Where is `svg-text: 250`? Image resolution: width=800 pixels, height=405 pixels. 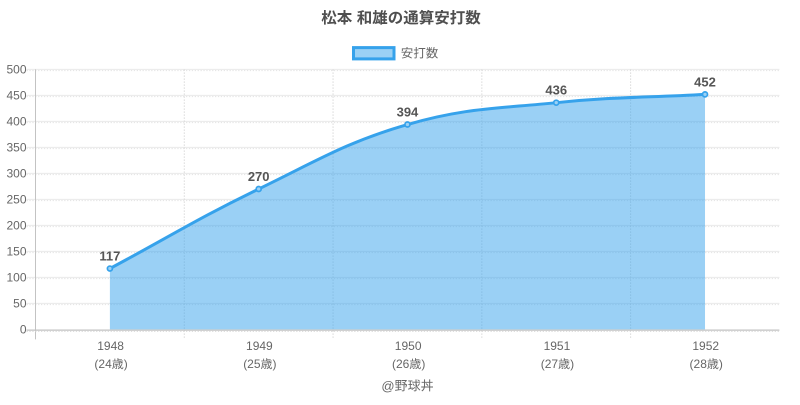 svg-text: 250 is located at coordinates (16, 200).